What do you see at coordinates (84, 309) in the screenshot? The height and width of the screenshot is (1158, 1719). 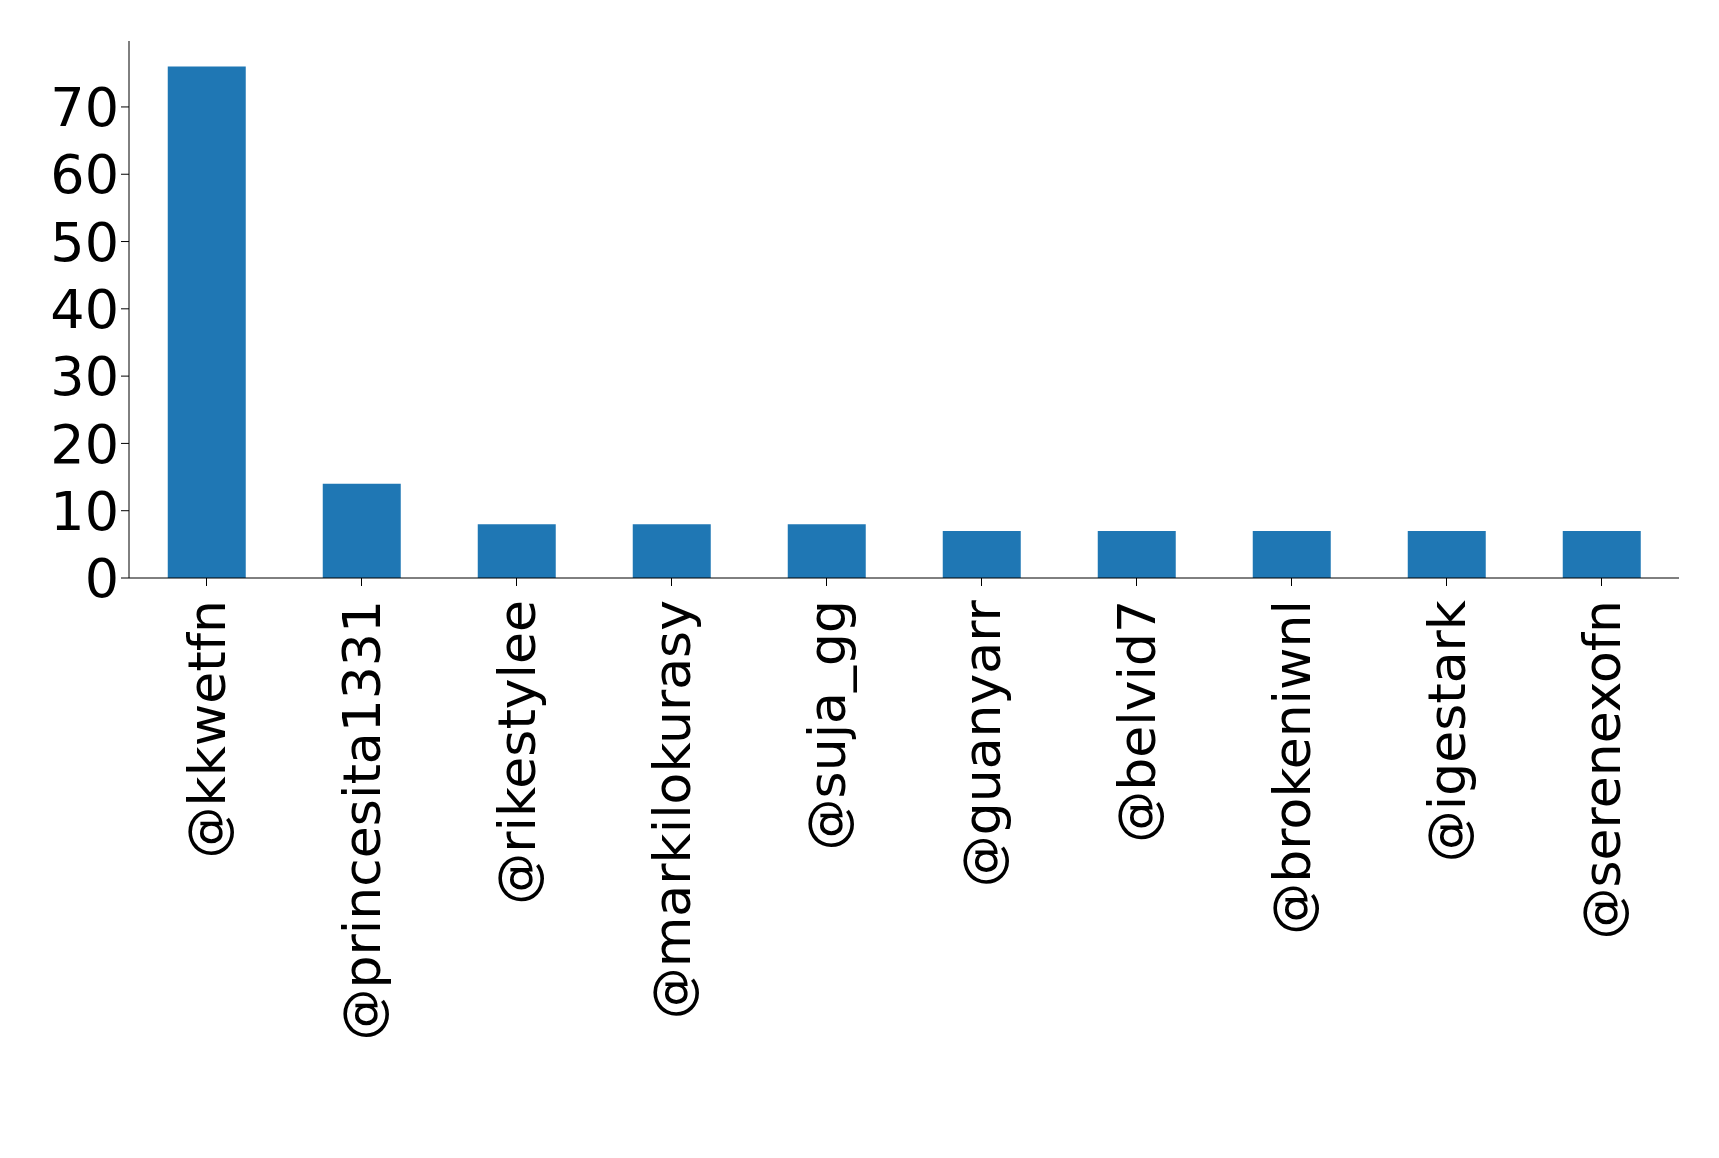 I see `y-tick-label: 40` at bounding box center [84, 309].